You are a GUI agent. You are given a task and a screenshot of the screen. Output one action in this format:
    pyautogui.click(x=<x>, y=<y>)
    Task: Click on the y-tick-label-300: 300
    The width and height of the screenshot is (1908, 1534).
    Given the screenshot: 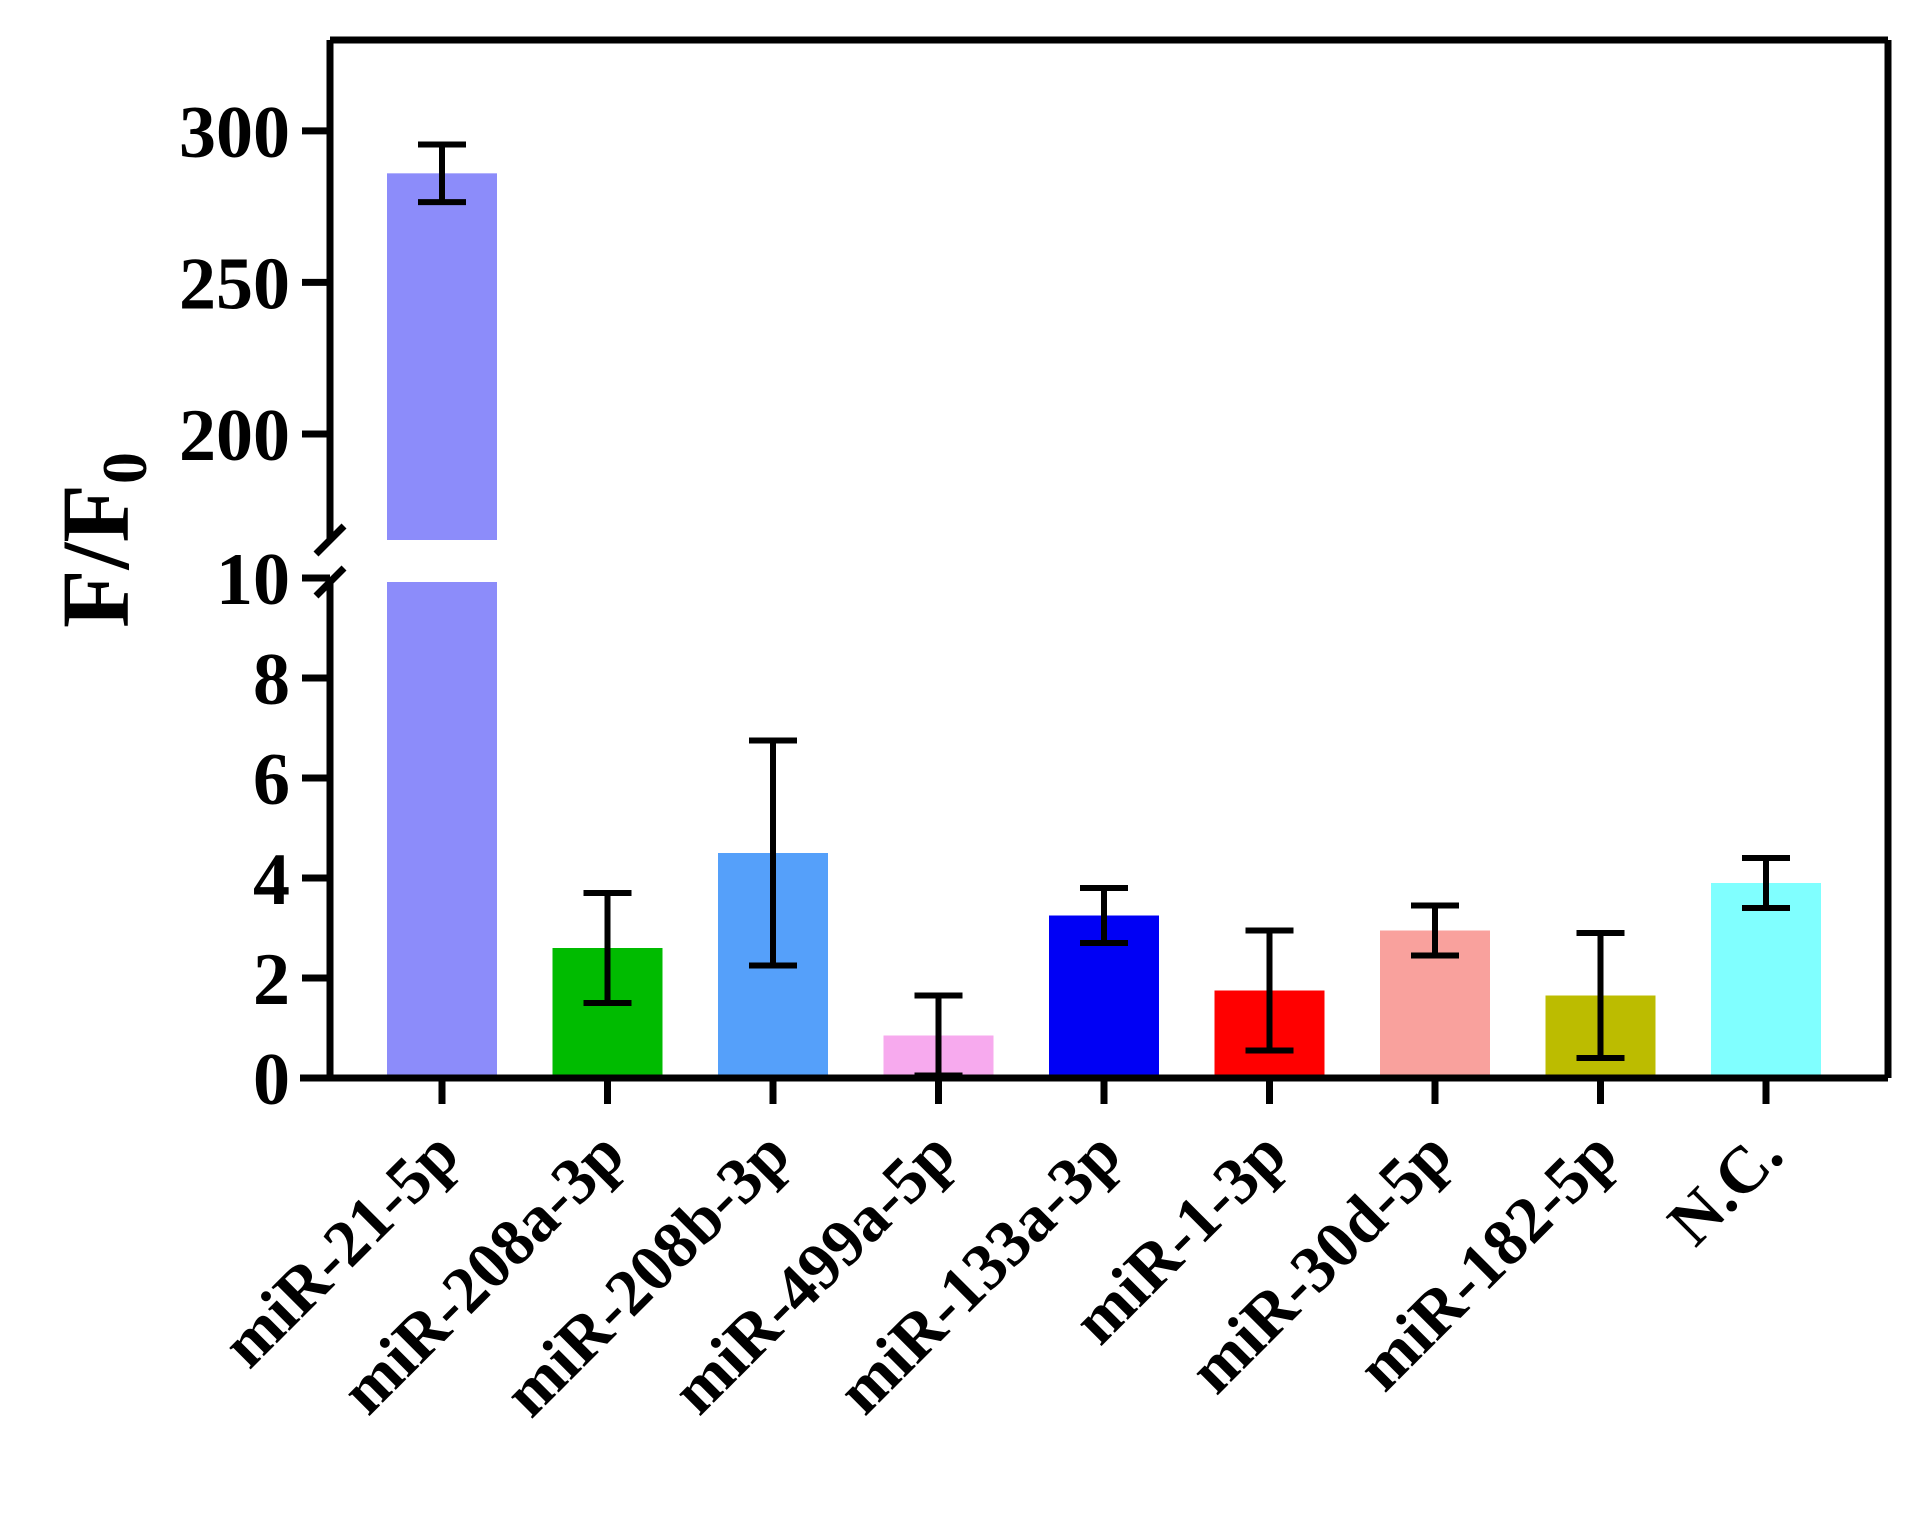 What is the action you would take?
    pyautogui.click(x=234, y=133)
    